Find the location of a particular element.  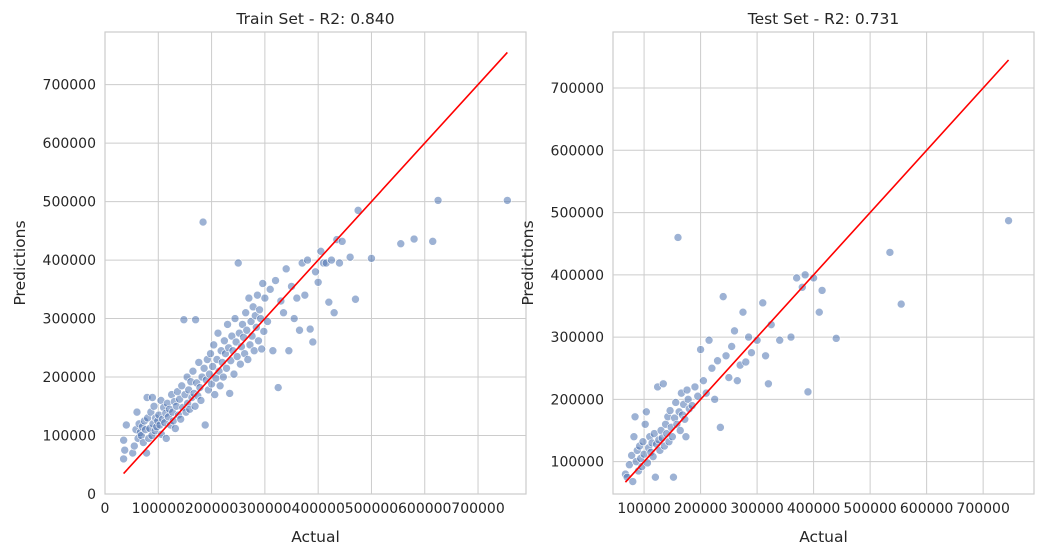

x-tick-label: 300000 is located at coordinates (264, 509).